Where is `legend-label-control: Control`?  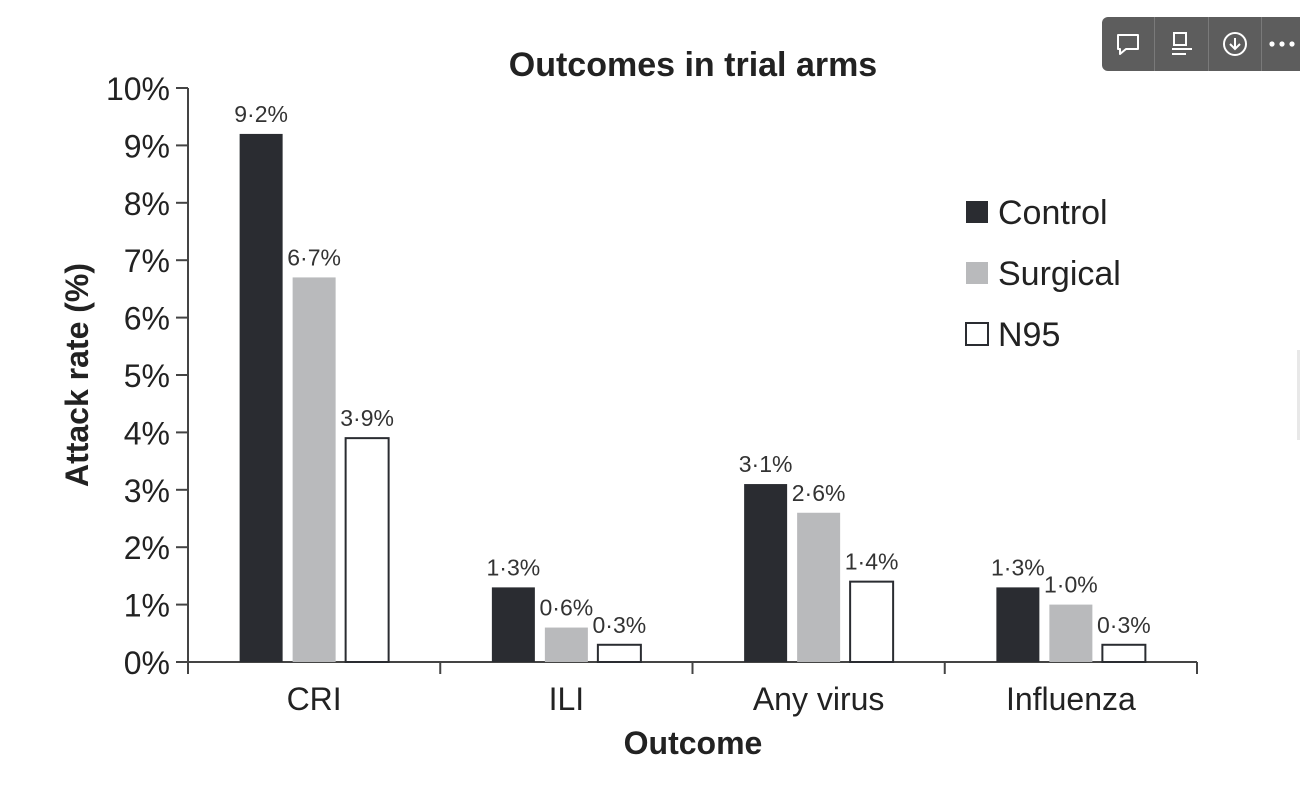
legend-label-control: Control is located at coordinates (1053, 213).